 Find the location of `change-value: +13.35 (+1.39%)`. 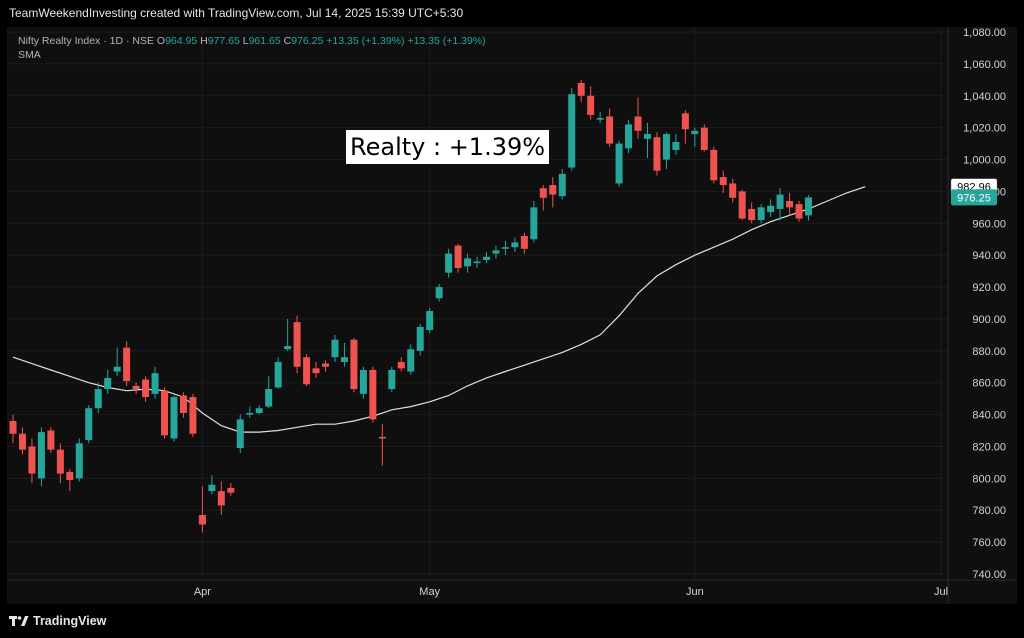

change-value: +13.35 (+1.39%) is located at coordinates (365, 41).